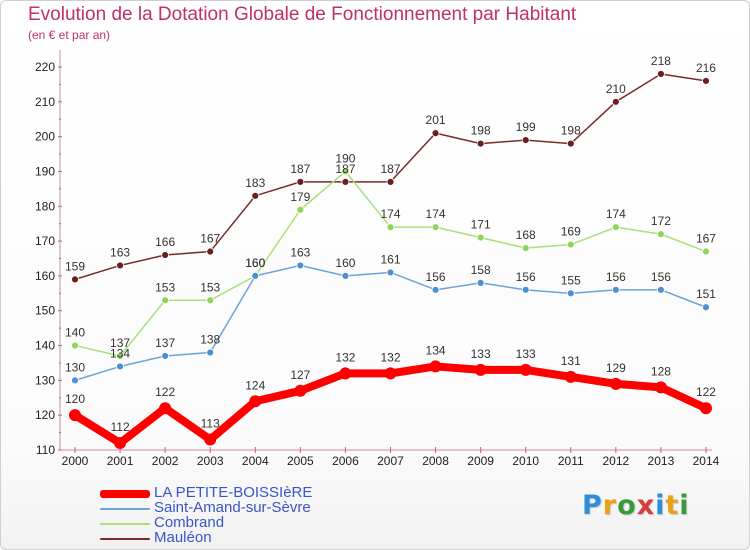 Image resolution: width=750 pixels, height=550 pixels. Describe the element at coordinates (436, 120) in the screenshot. I see `data-label: 201` at that location.